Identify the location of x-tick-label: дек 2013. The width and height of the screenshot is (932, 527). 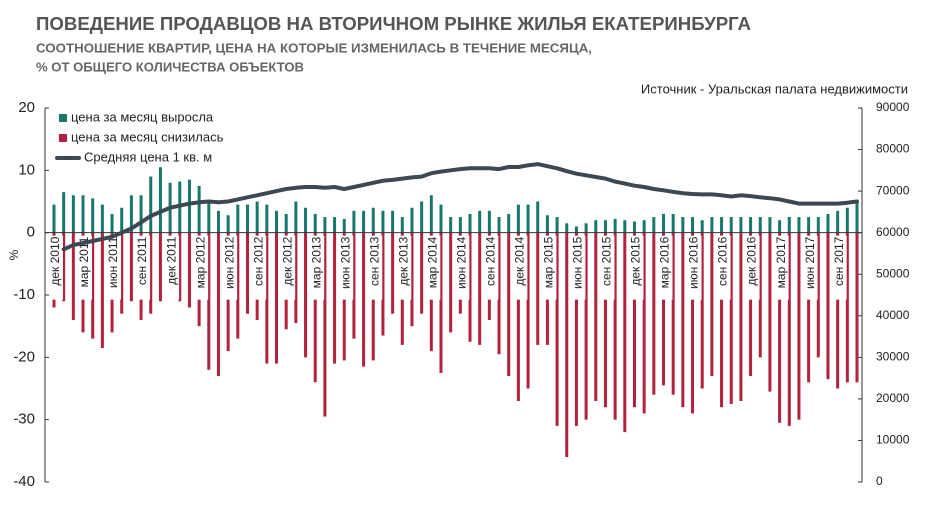
(403, 260).